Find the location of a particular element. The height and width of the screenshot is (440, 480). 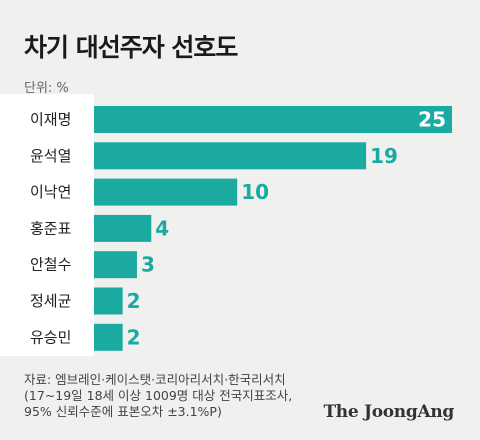

category-label-column is located at coordinates (47, 225).